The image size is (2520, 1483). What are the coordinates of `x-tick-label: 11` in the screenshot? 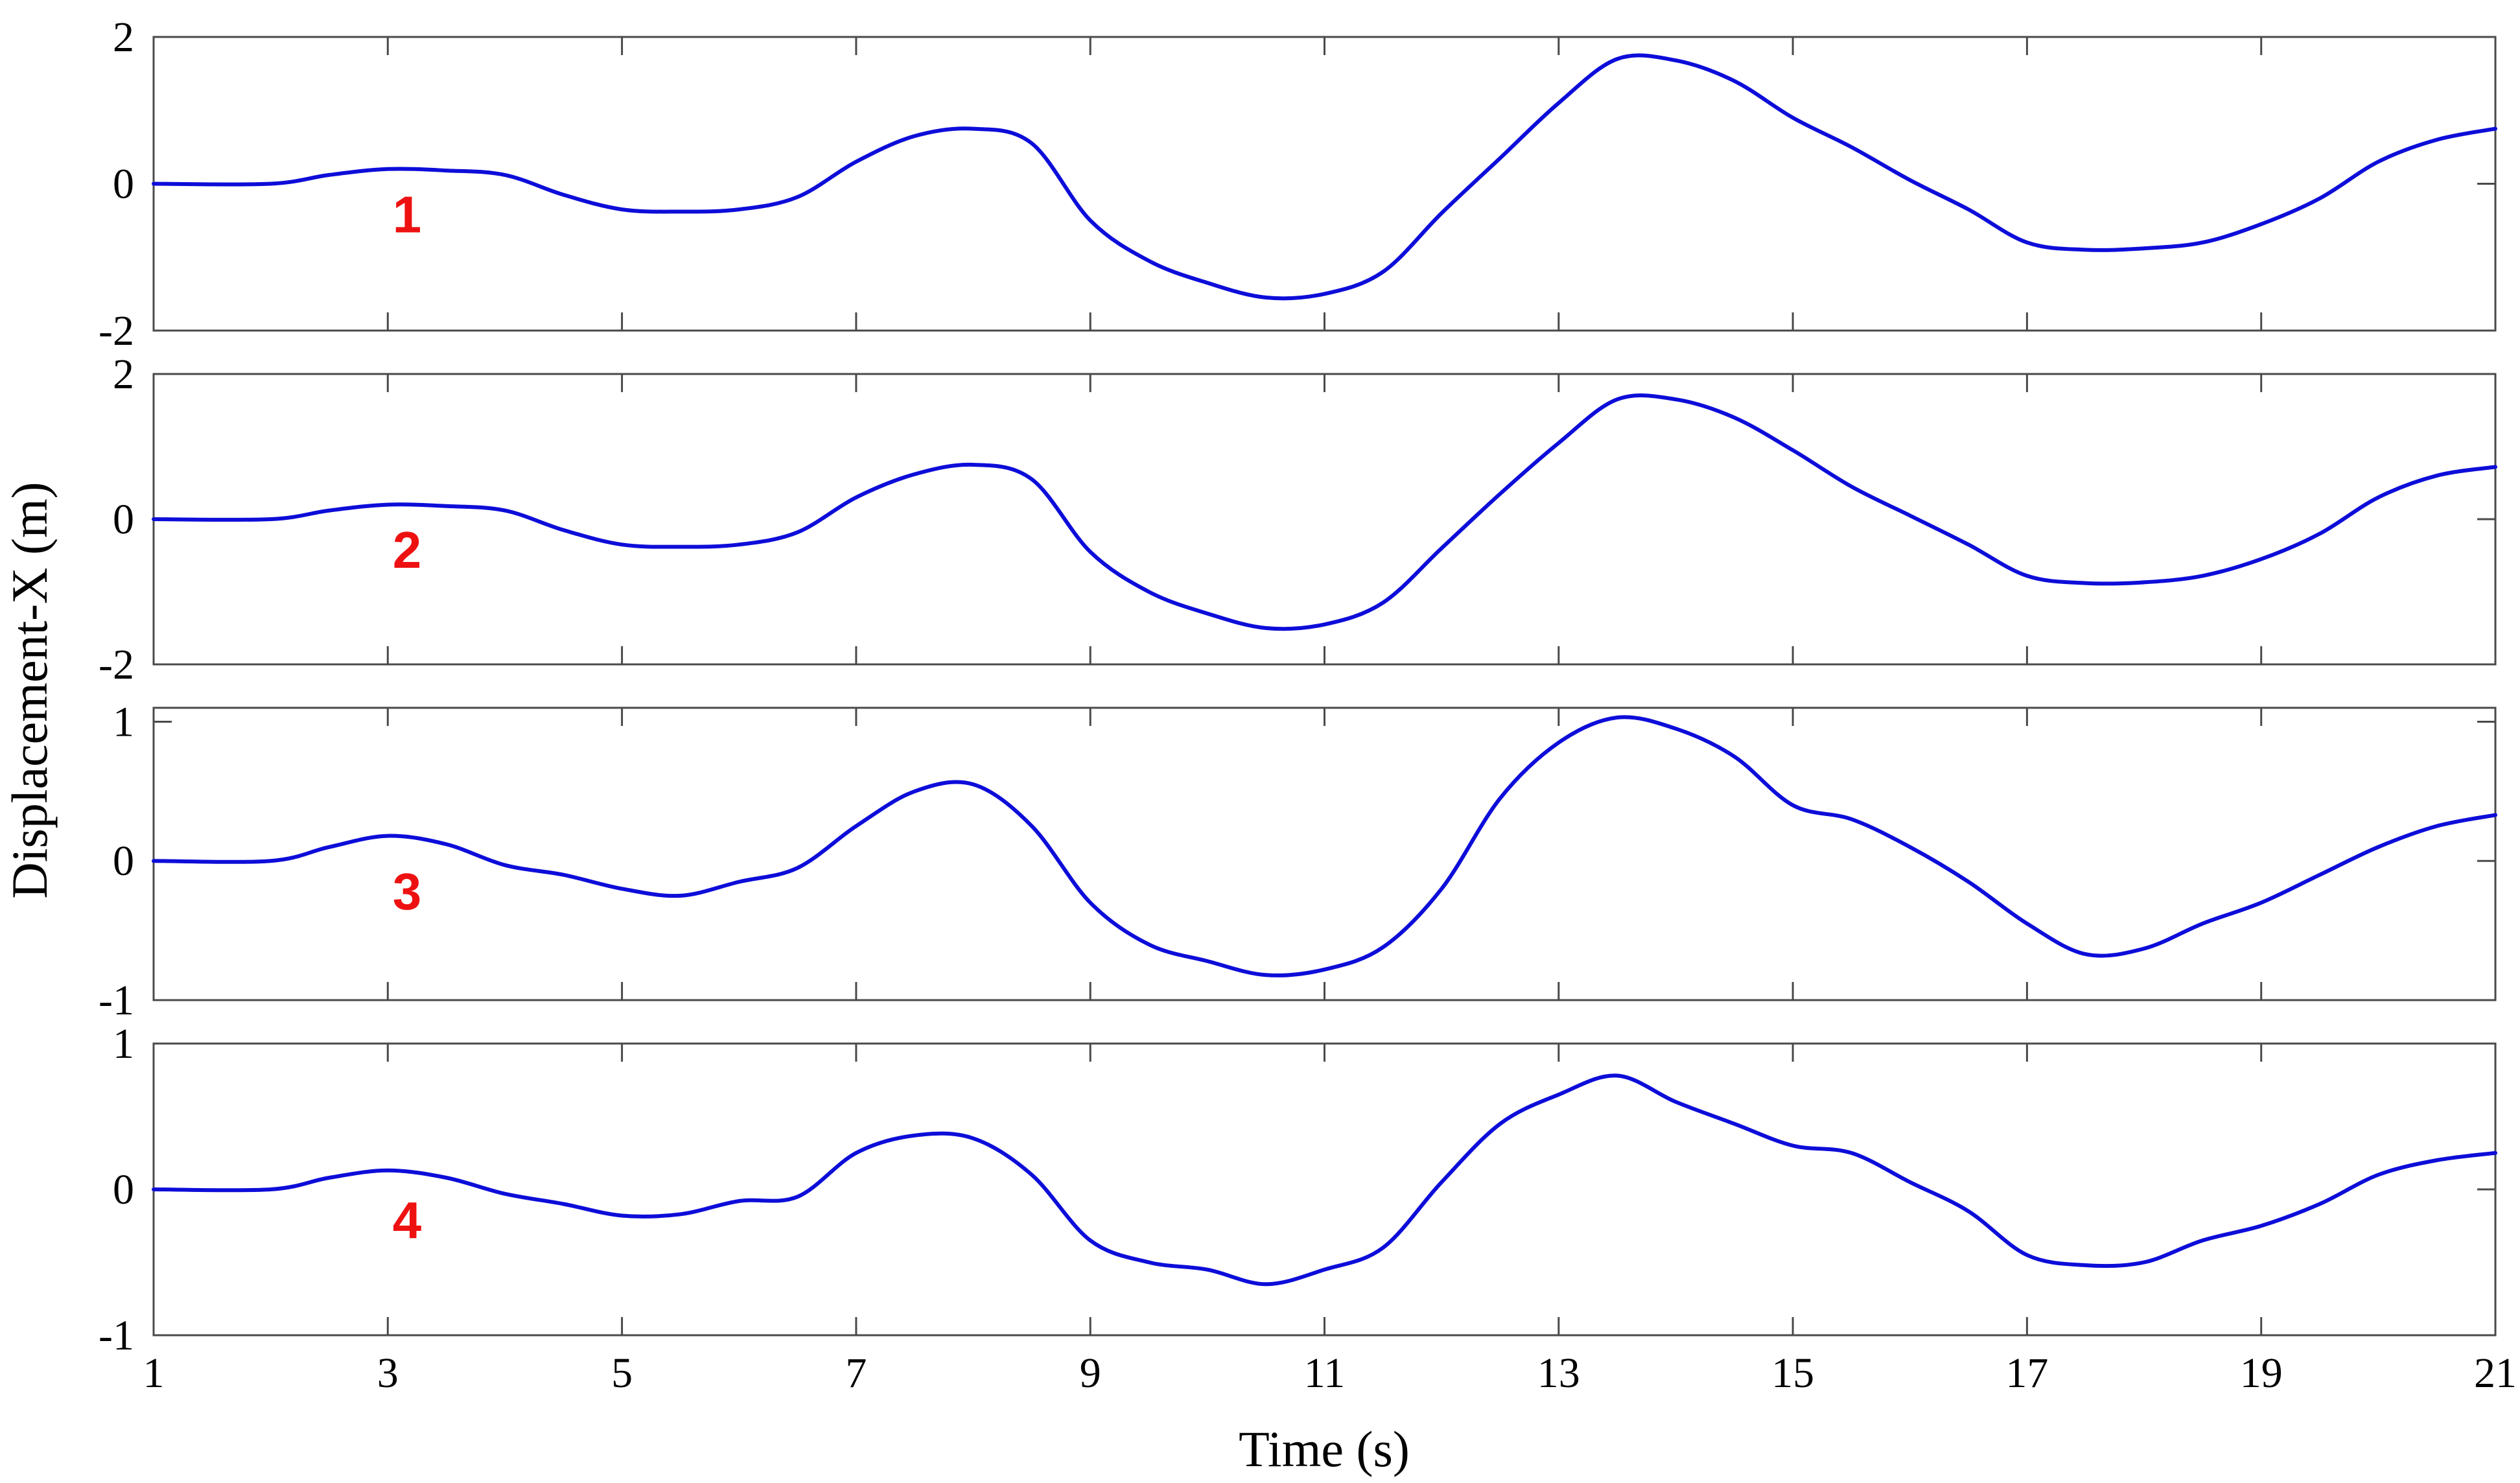 It's located at (1325, 1373).